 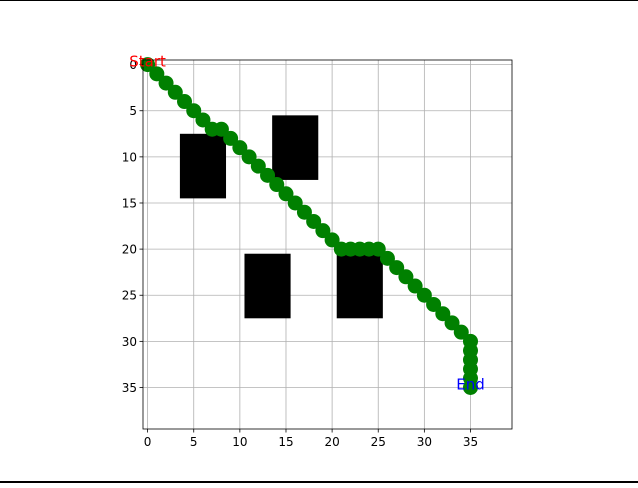 I want to click on y-tick-label: 10, so click(x=129, y=157).